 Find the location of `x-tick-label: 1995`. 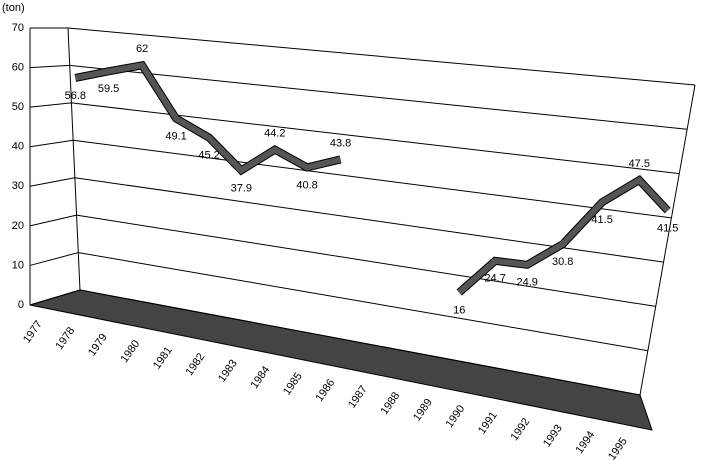

x-tick-label: 1995 is located at coordinates (618, 448).